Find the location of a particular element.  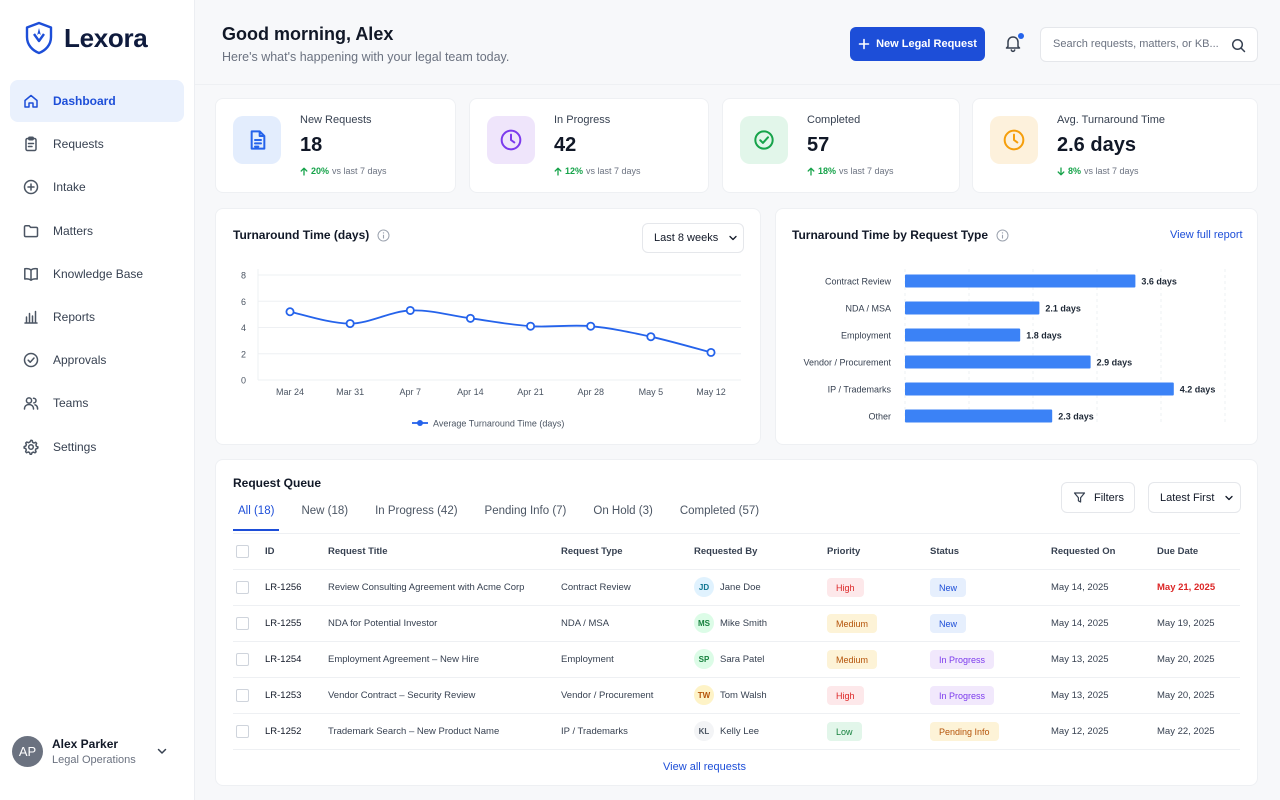

new-legal-request-label: New Legal Request is located at coordinates (926, 44).